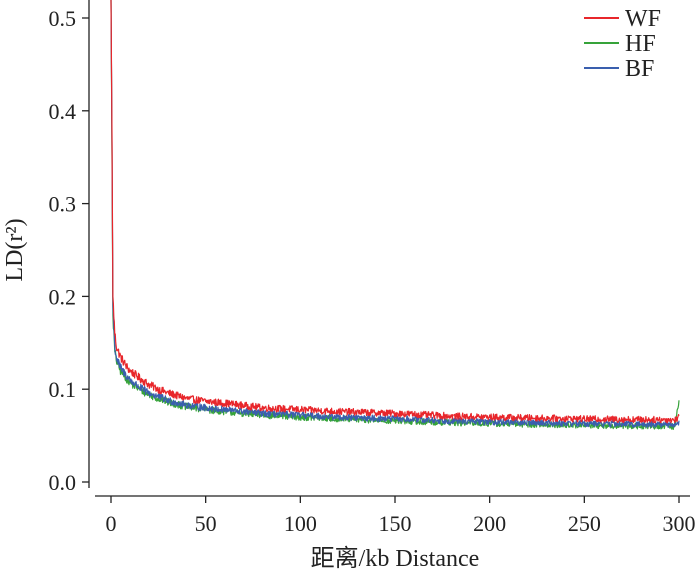 The image size is (700, 575). I want to click on x-ticks: 0 50 100 150 200 250 300, so click(401, 516).